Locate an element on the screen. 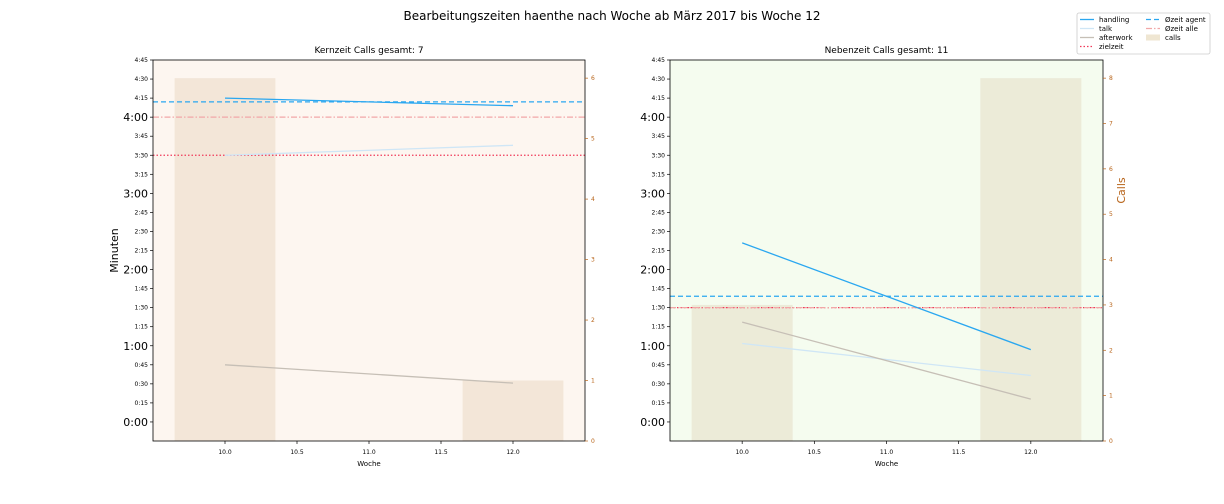 Image resolution: width=1224 pixels, height=504 pixels. legend-label-ozeit-agent: Øzeit agent is located at coordinates (1185, 20).